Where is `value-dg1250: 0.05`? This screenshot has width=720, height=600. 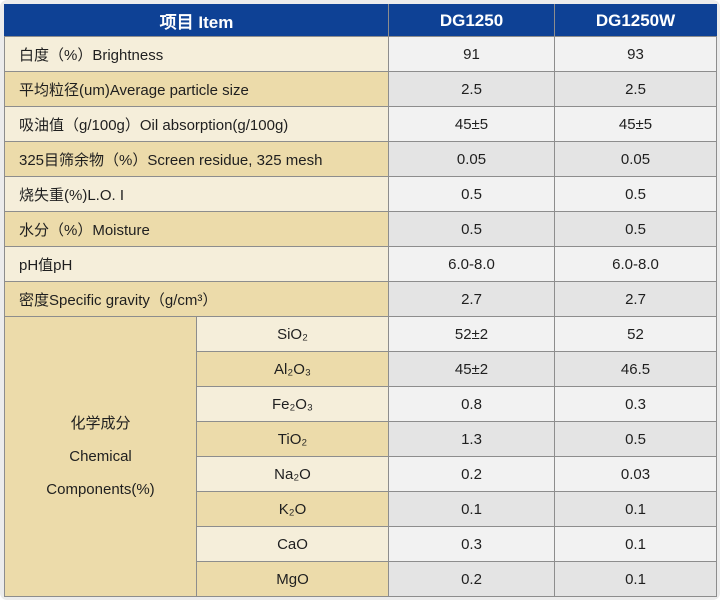
value-dg1250: 0.05 is located at coordinates (471, 159).